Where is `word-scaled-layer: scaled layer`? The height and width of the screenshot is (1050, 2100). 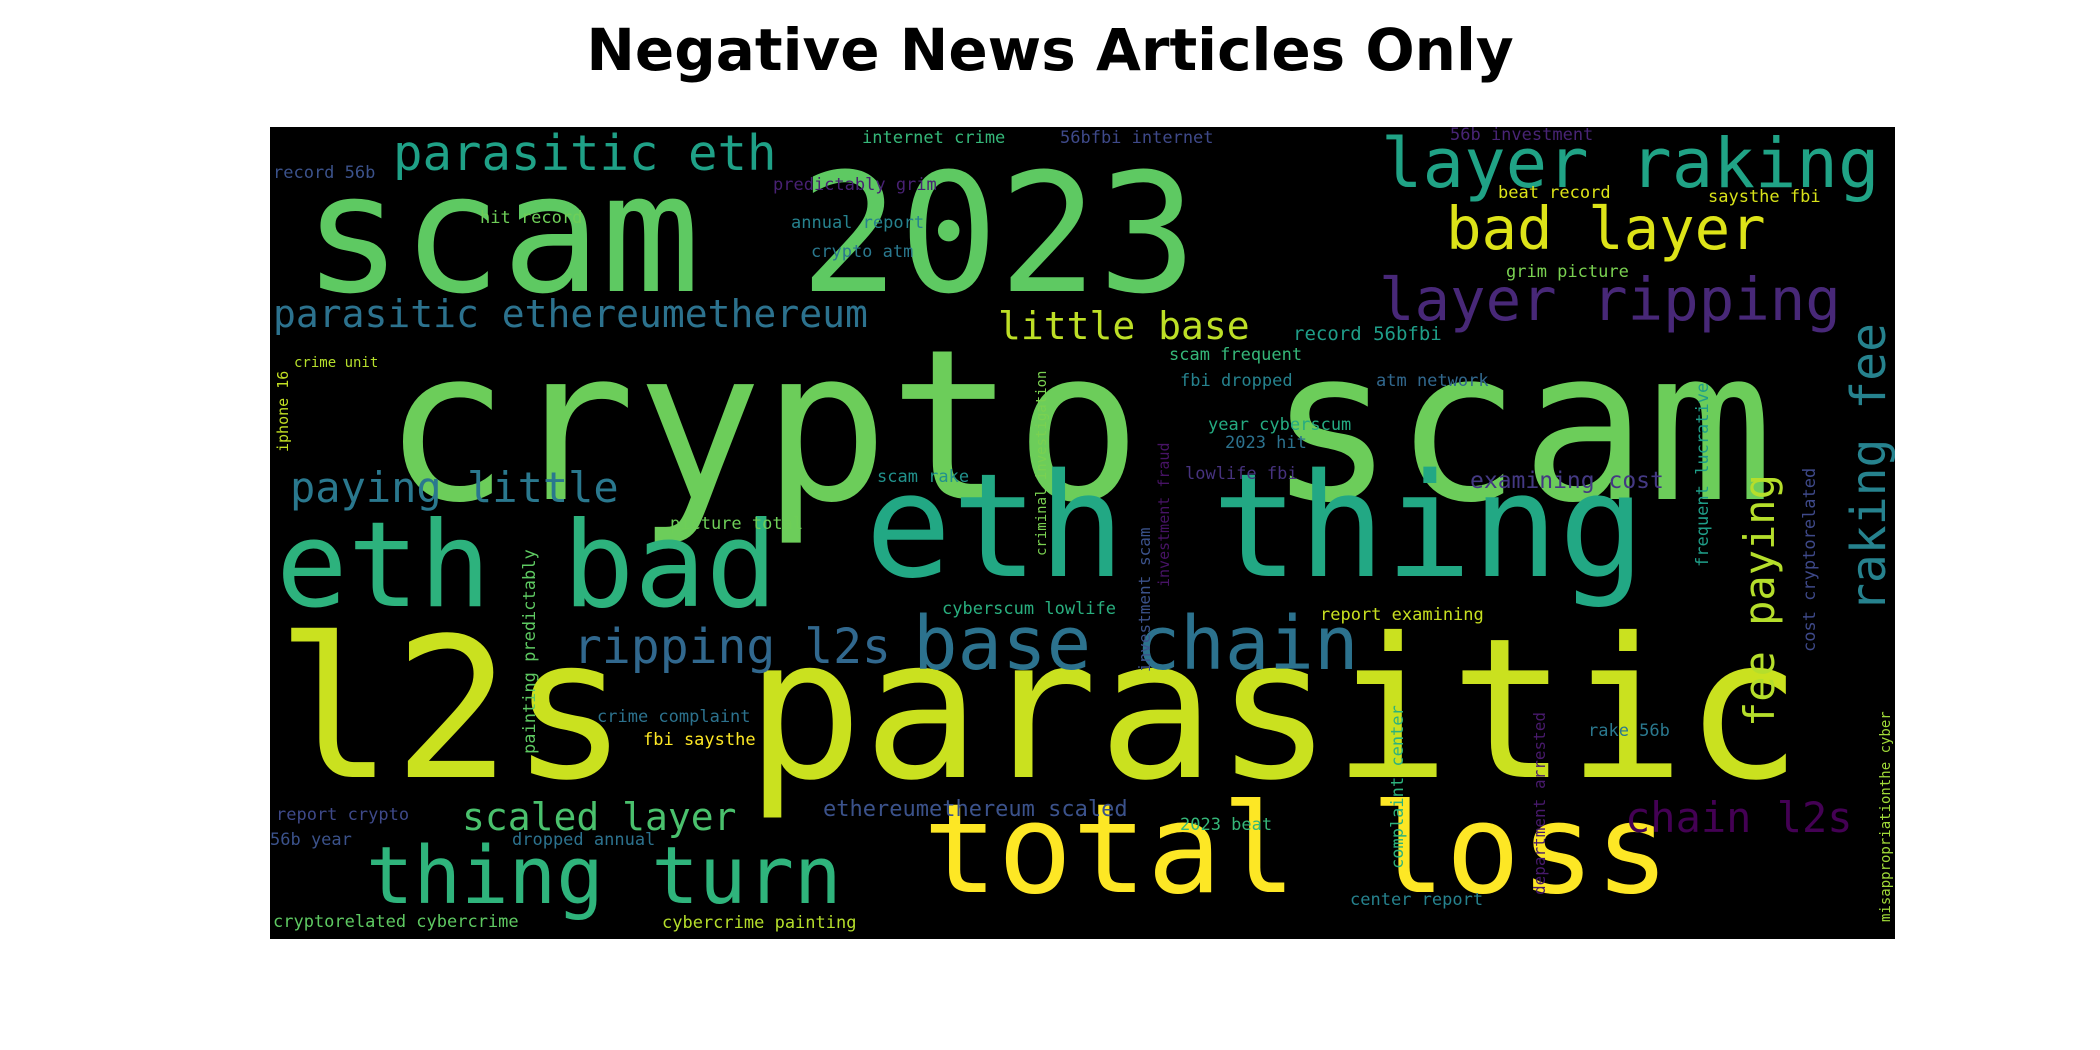
word-scaled-layer: scaled layer is located at coordinates (599, 817).